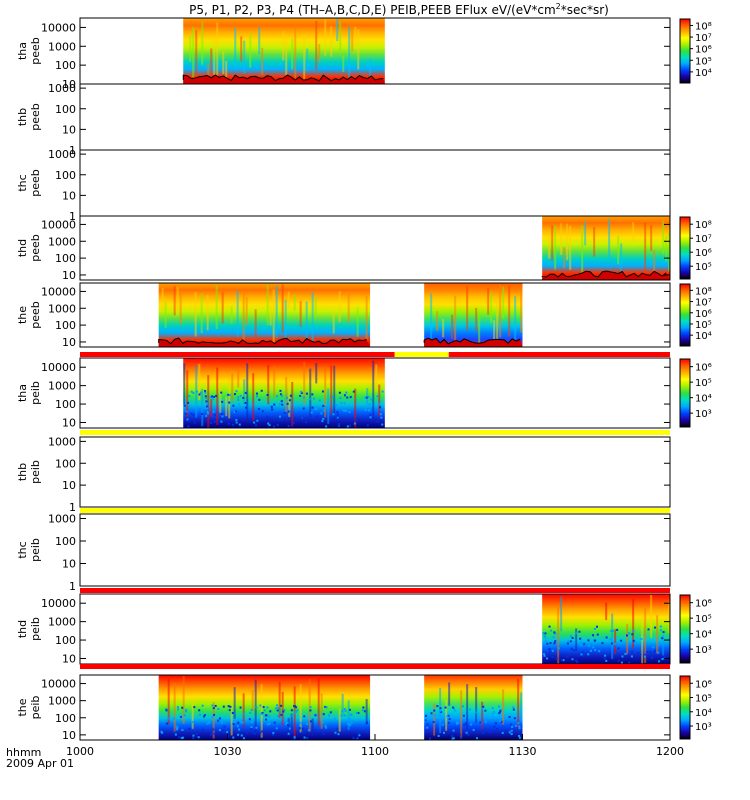 The width and height of the screenshot is (750, 800). I want to click on colorbar-tick-label: 10⁵, so click(703, 383).